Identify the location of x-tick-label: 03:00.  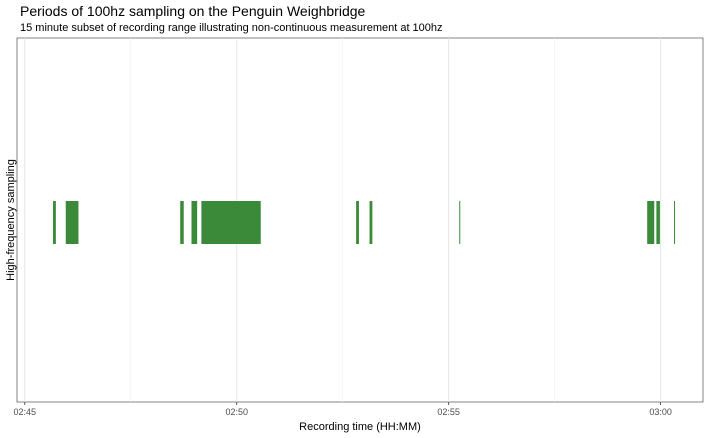
(660, 412).